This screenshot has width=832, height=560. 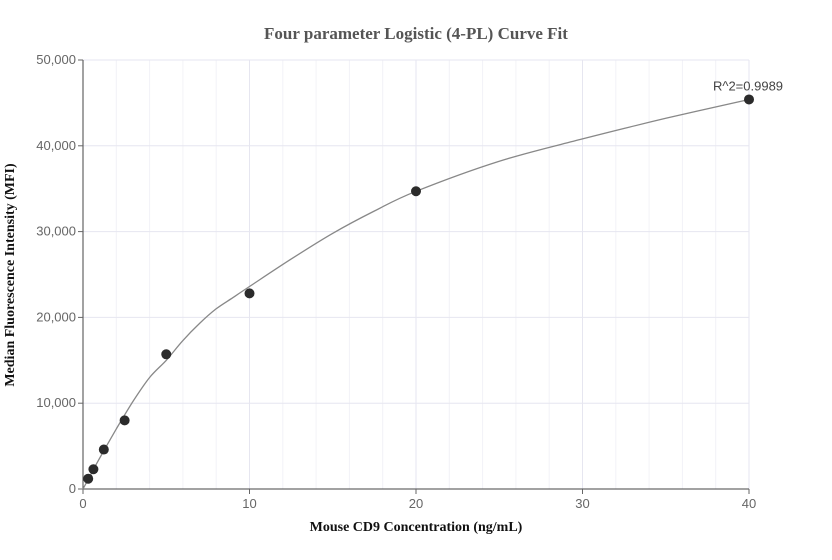 I want to click on x-tick-label: 30, so click(x=582, y=503).